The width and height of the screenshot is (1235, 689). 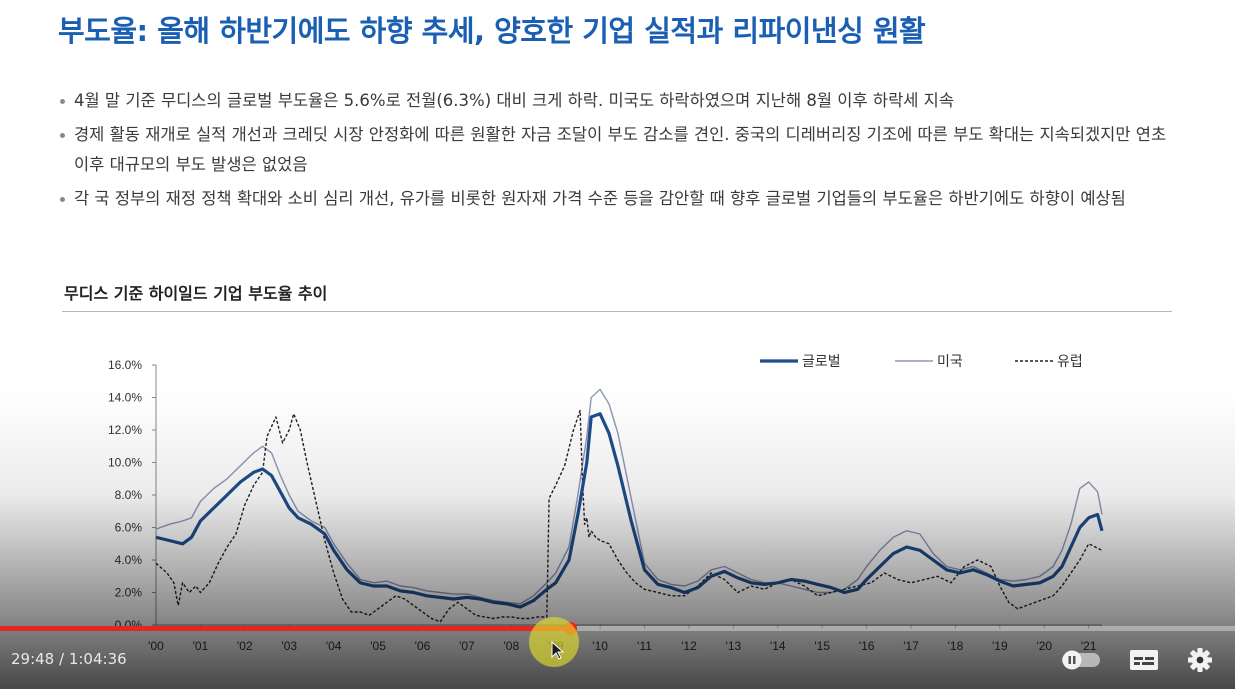 What do you see at coordinates (378, 646) in the screenshot?
I see `x-tick-label: '05` at bounding box center [378, 646].